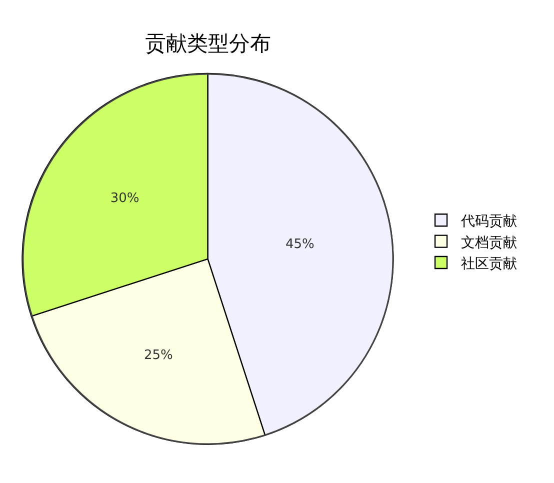 The width and height of the screenshot is (554, 483). I want to click on chart-title: 贡献类型分布, so click(207, 44).